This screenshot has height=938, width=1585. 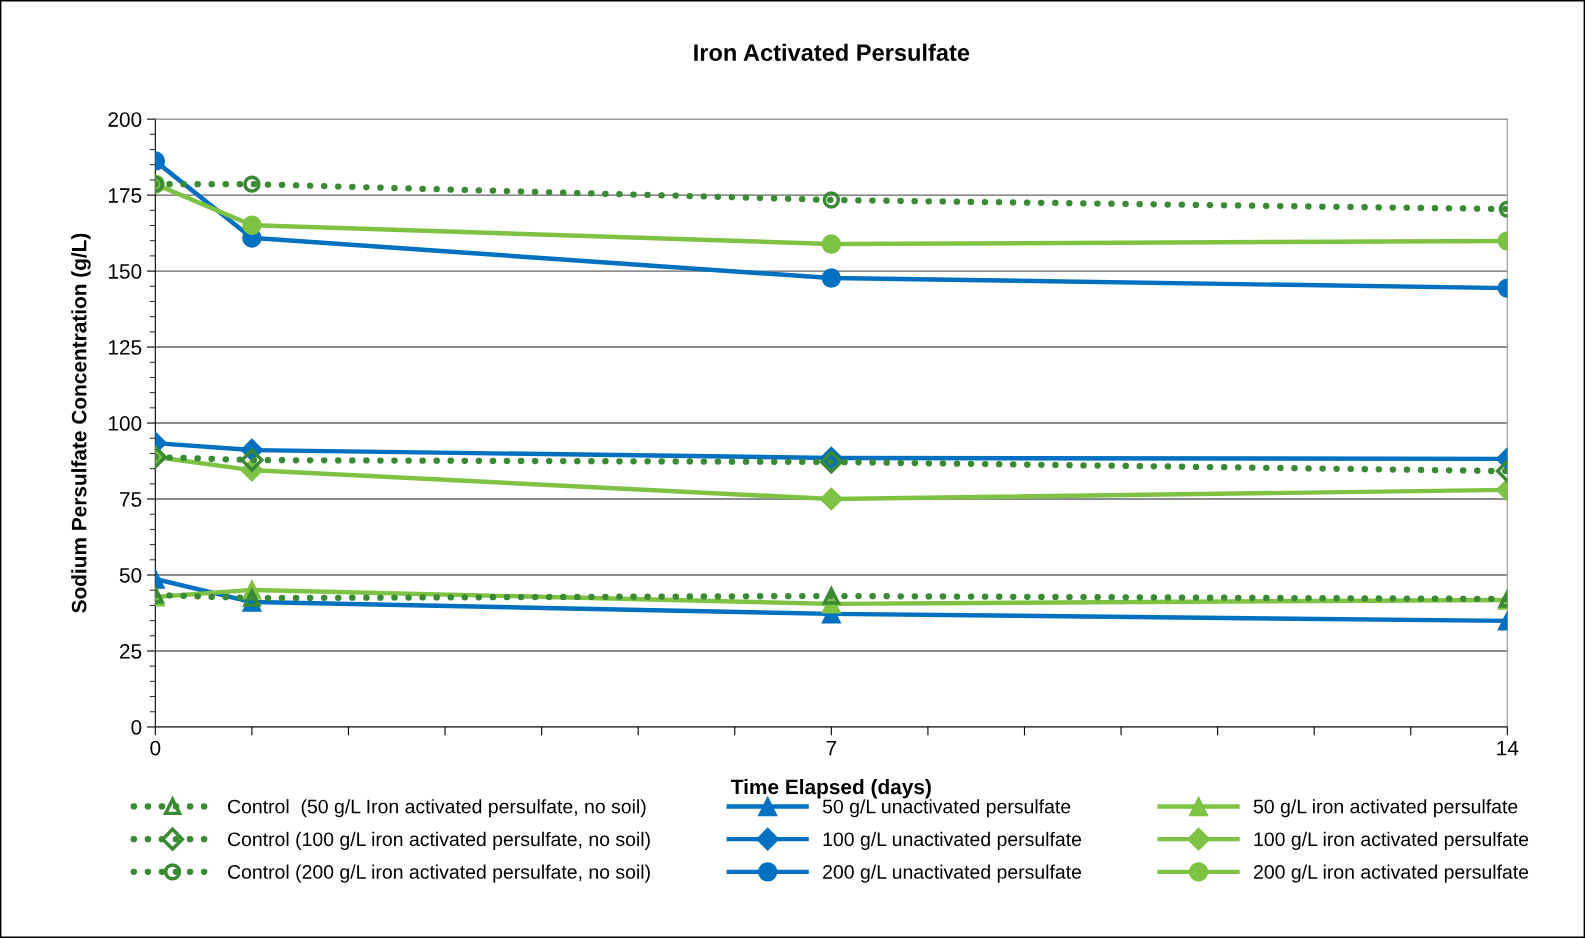 I want to click on y-axis-title: Sodium Persulfate Concentration (g/L), so click(x=81, y=423).